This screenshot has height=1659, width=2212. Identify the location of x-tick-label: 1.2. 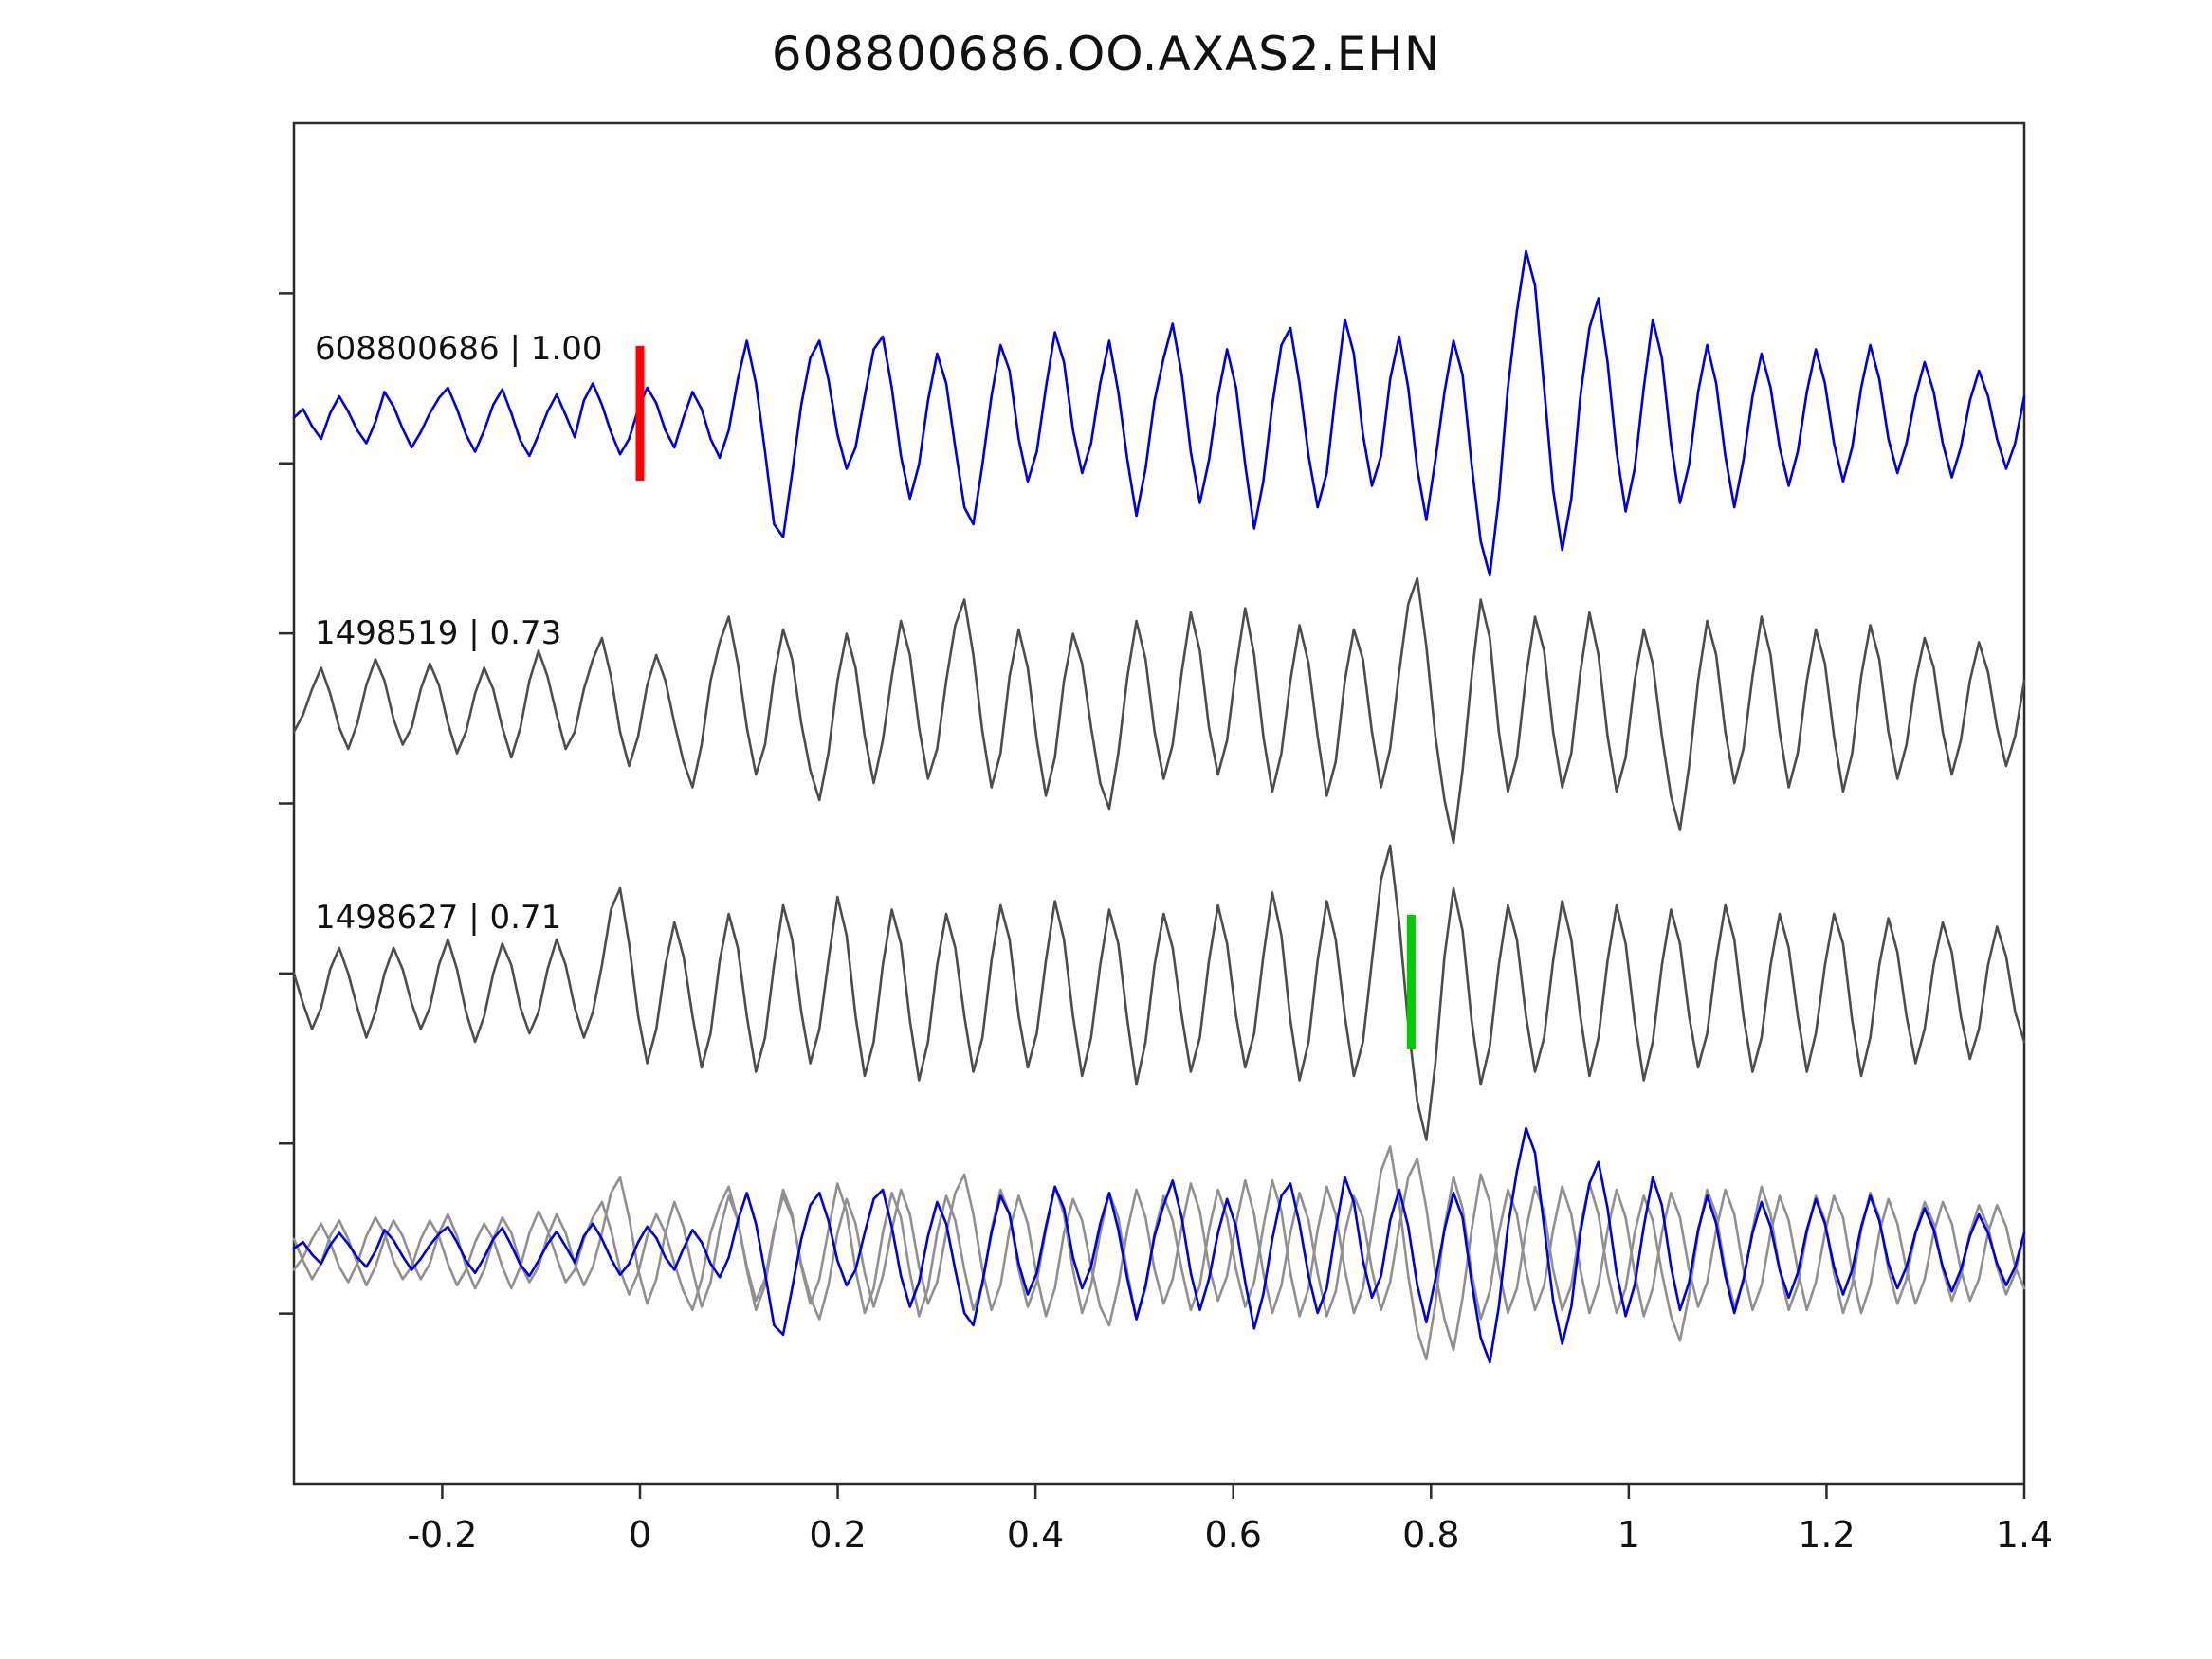
(1826, 1535).